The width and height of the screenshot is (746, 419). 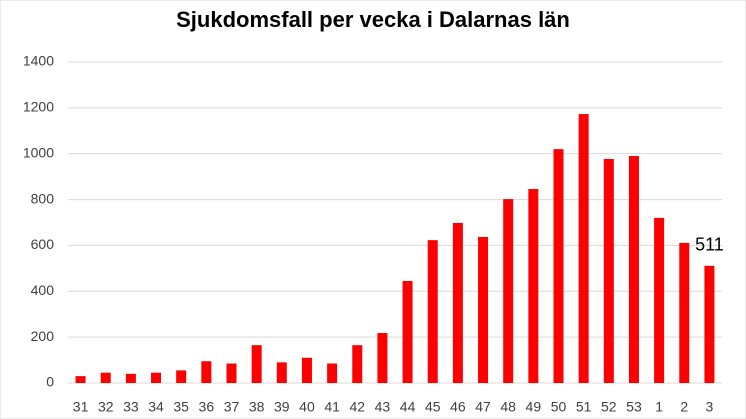 I want to click on x-tick-label: 46, so click(x=458, y=407).